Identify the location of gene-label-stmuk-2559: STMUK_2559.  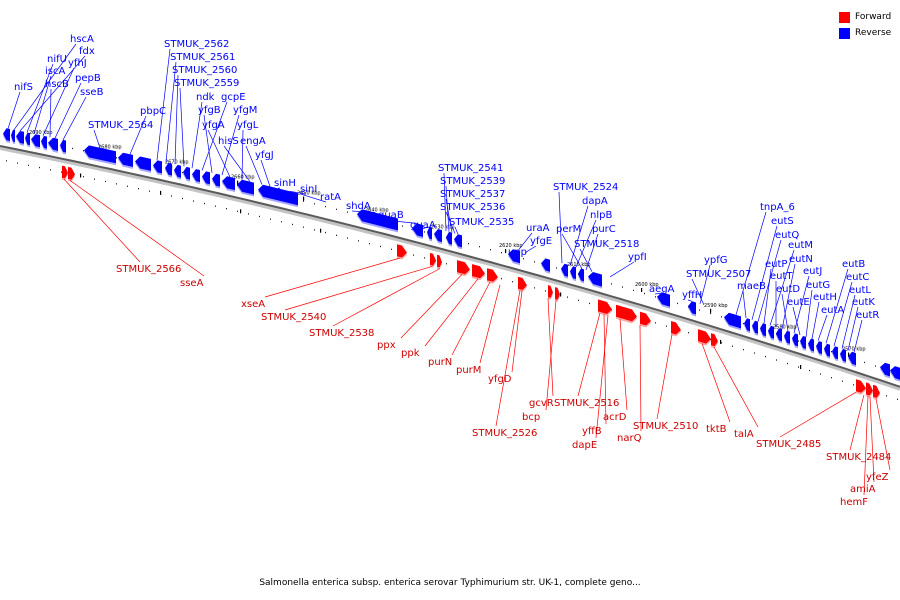
(206, 83).